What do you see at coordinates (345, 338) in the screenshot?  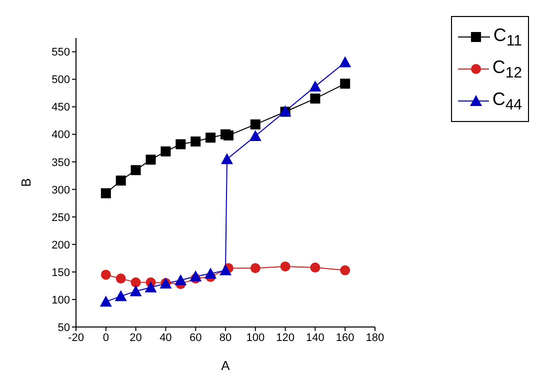 I see `x-tick-label: 160` at bounding box center [345, 338].